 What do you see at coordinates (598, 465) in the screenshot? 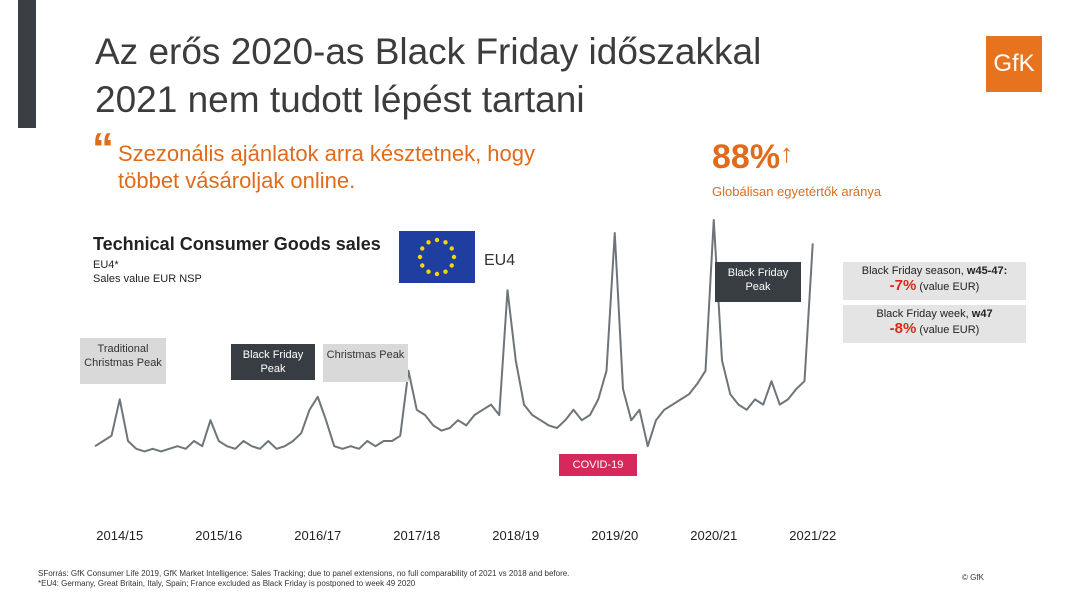
I see `annotation: COVID-19` at bounding box center [598, 465].